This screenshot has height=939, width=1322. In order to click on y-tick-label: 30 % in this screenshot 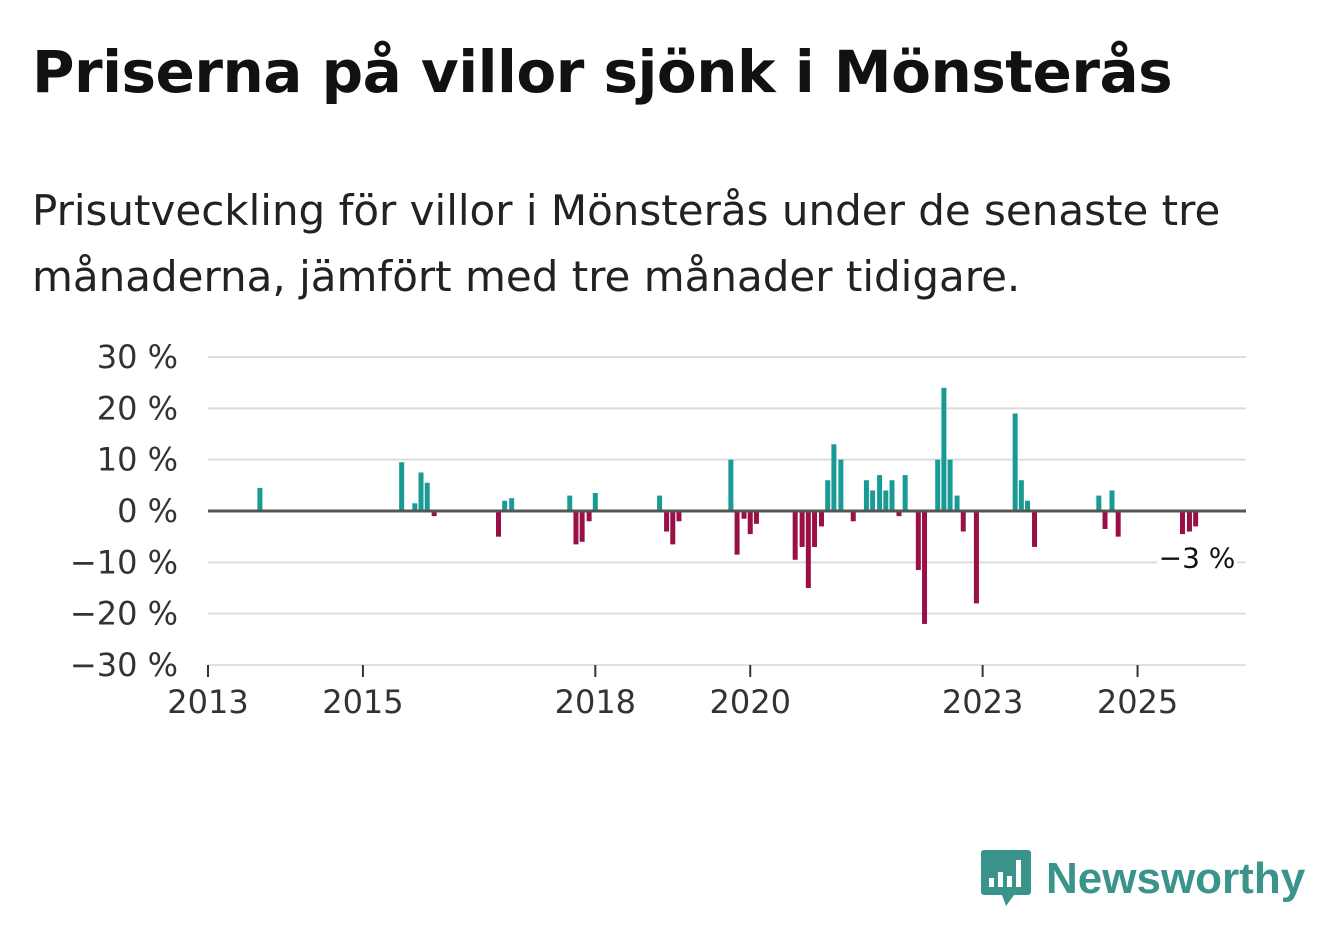, I will do `click(137, 357)`.